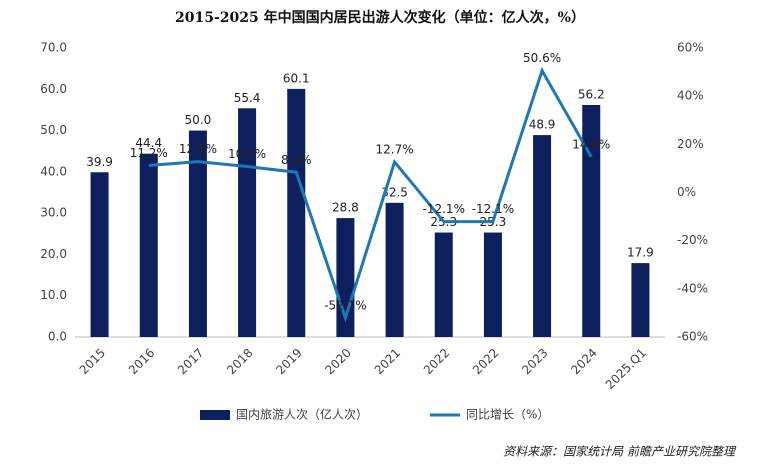 This screenshot has height=466, width=760. I want to click on bar-label: 60.1, so click(296, 78).